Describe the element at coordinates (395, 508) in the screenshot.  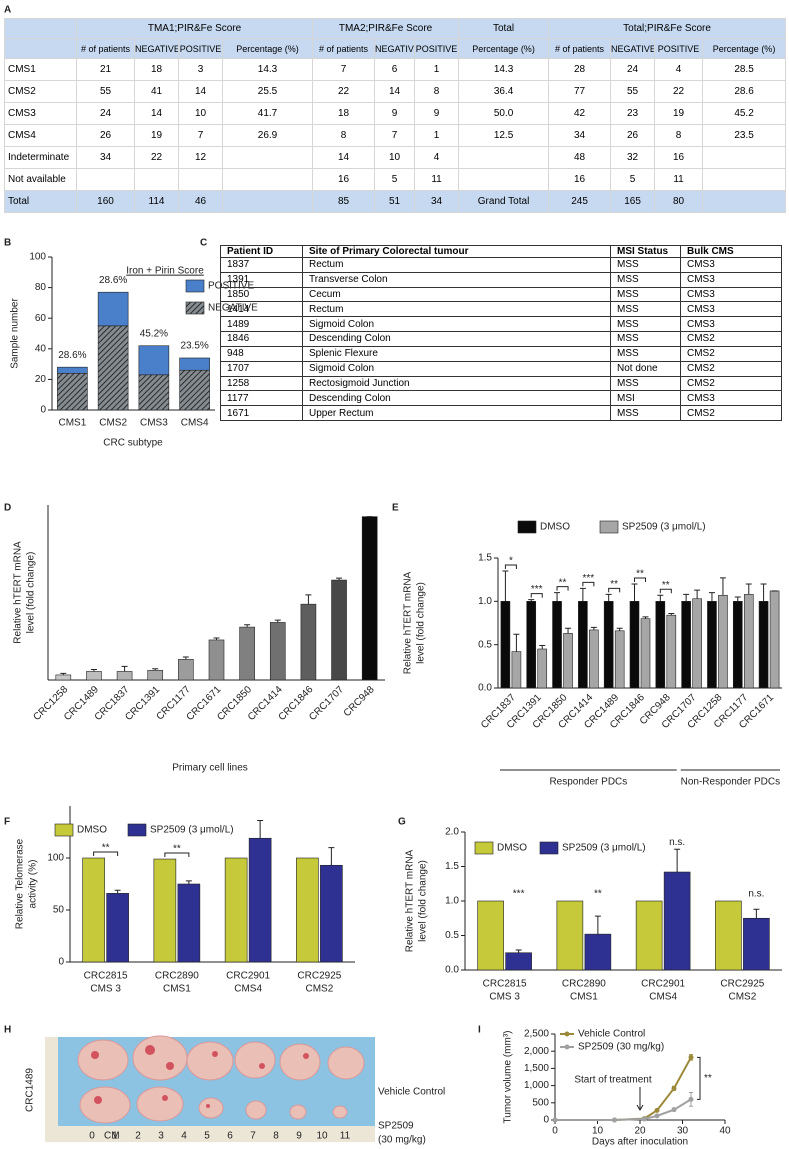
I see `panel-label: E` at that location.